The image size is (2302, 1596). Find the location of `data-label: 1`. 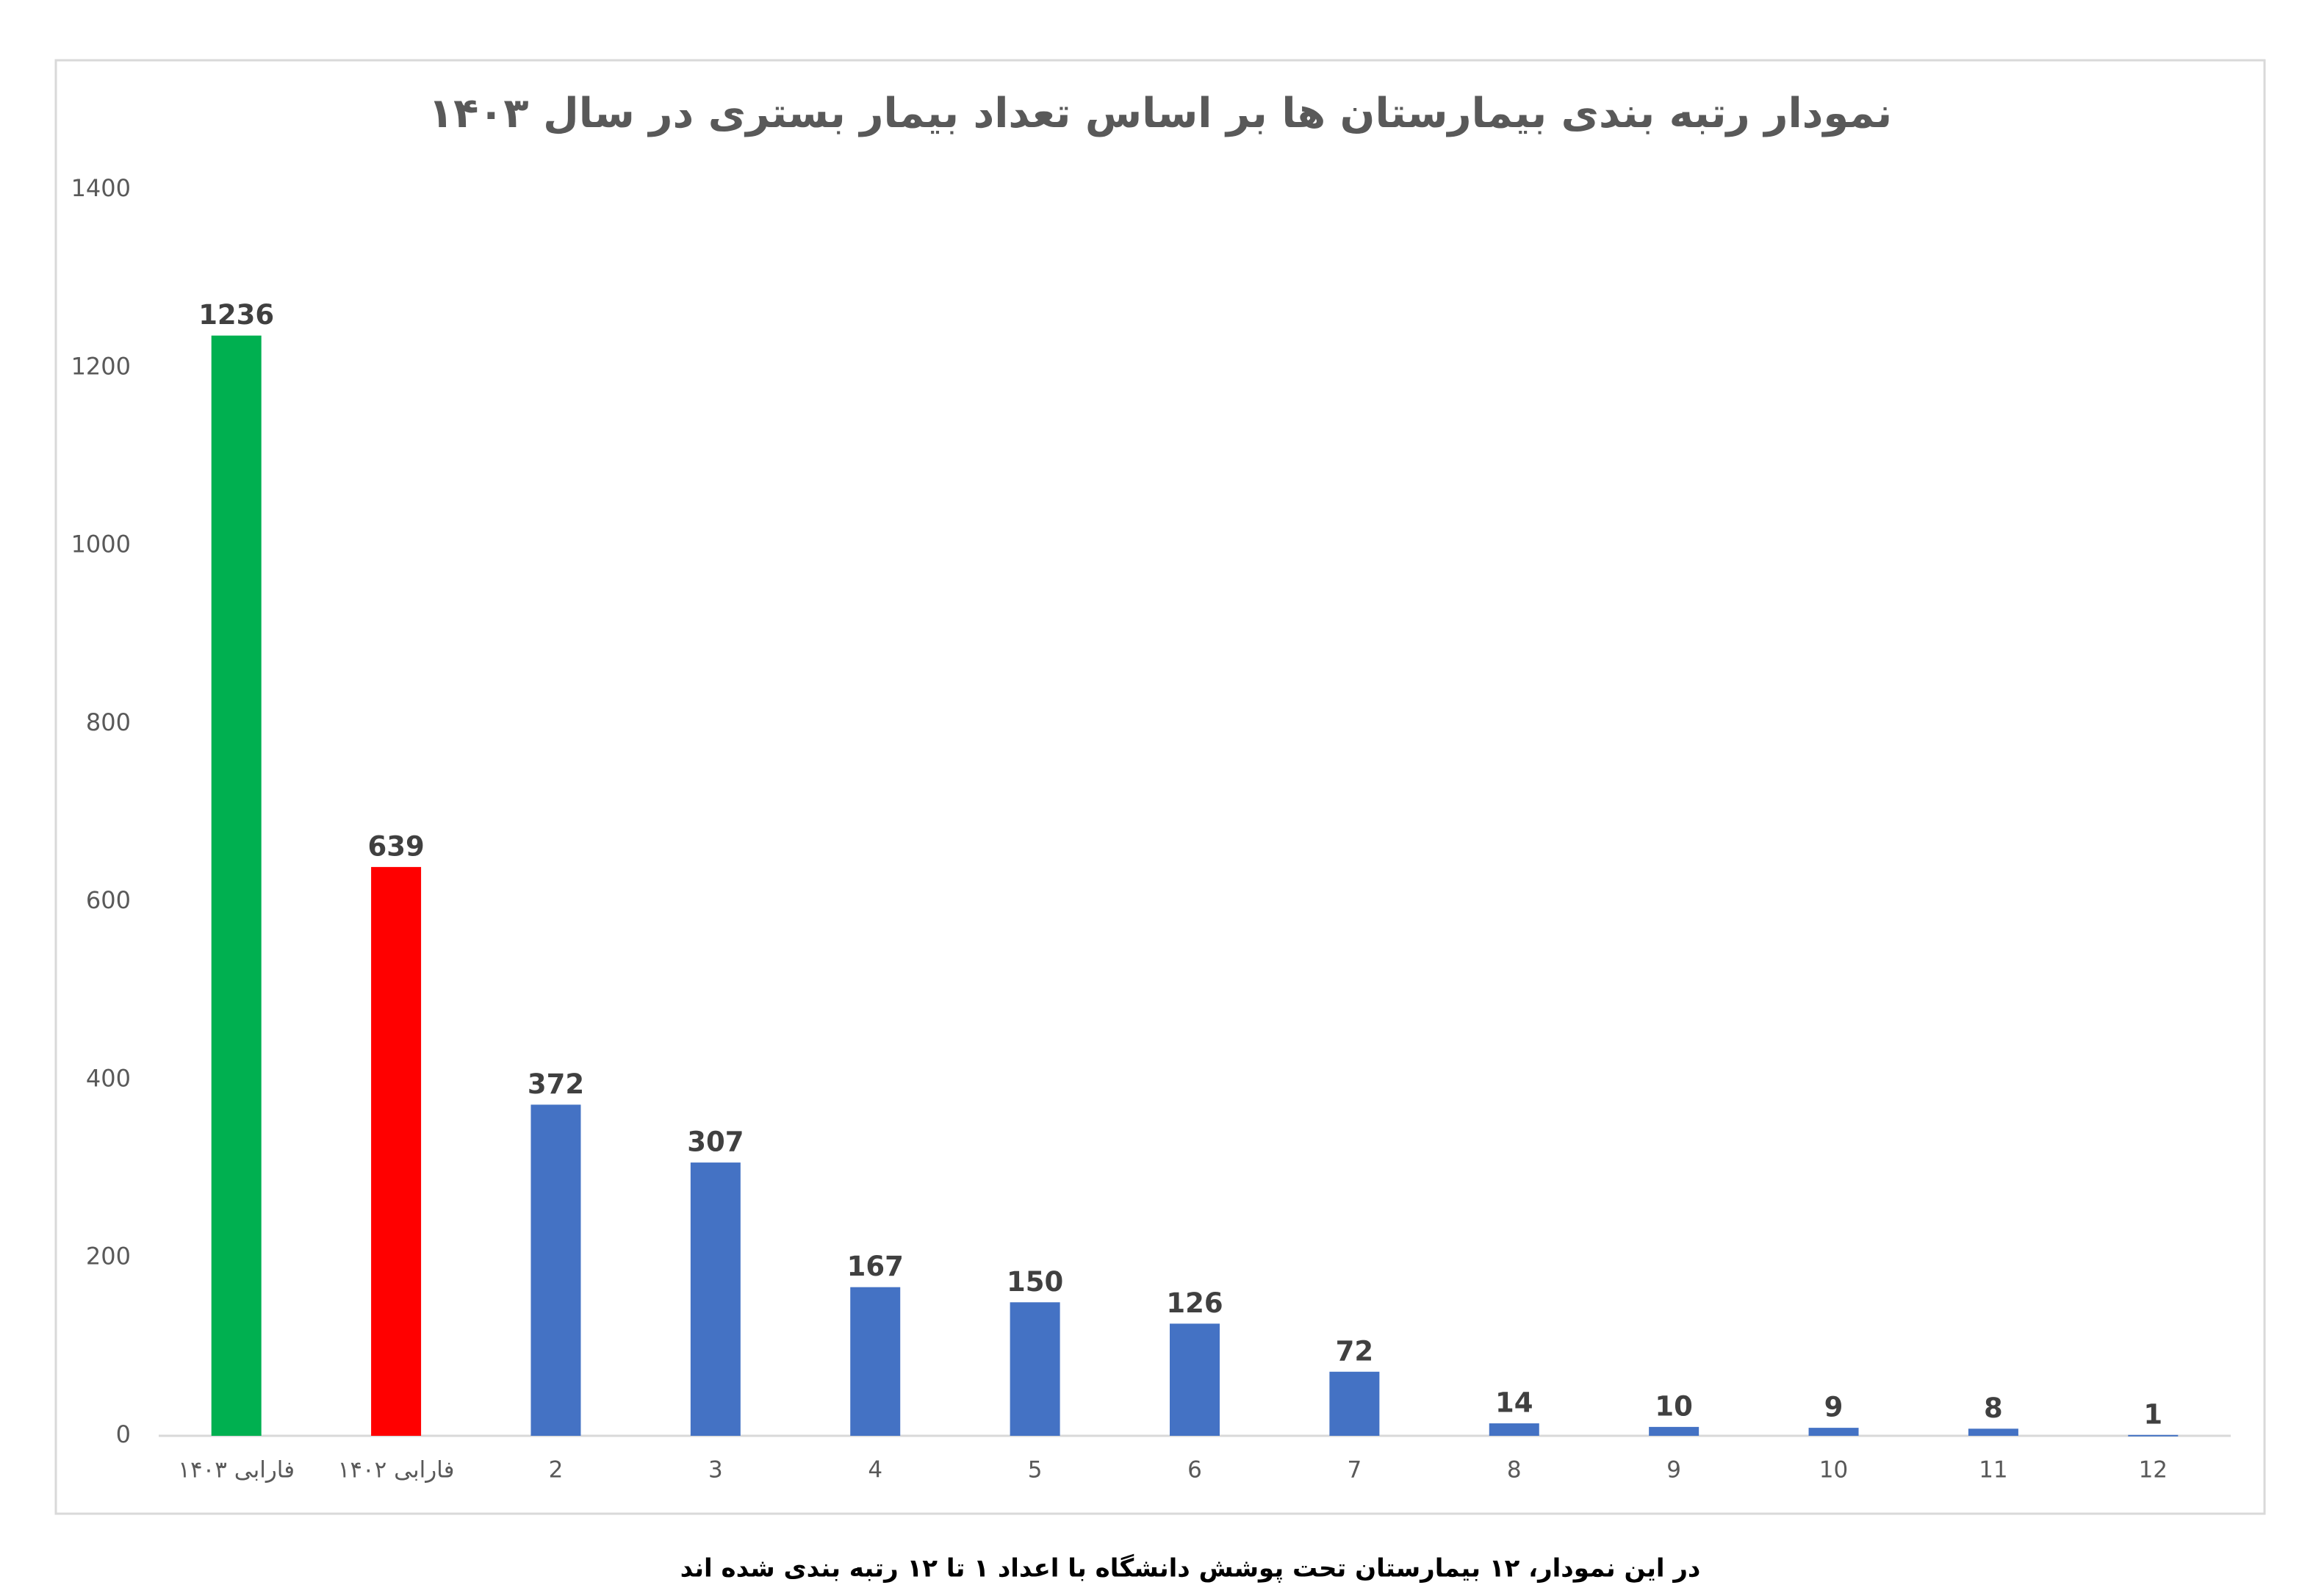

data-label: 1 is located at coordinates (2152, 1414).